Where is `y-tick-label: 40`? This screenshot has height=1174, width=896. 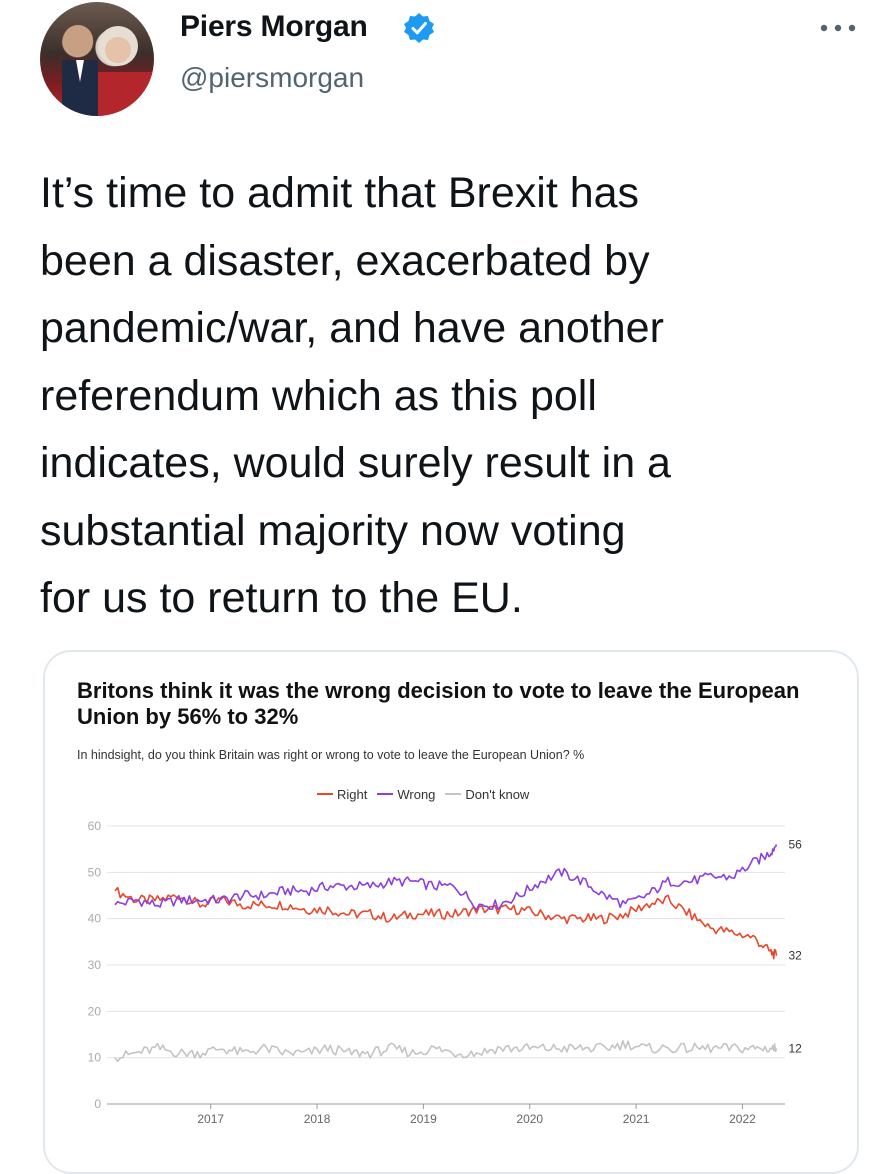
y-tick-label: 40 is located at coordinates (95, 919).